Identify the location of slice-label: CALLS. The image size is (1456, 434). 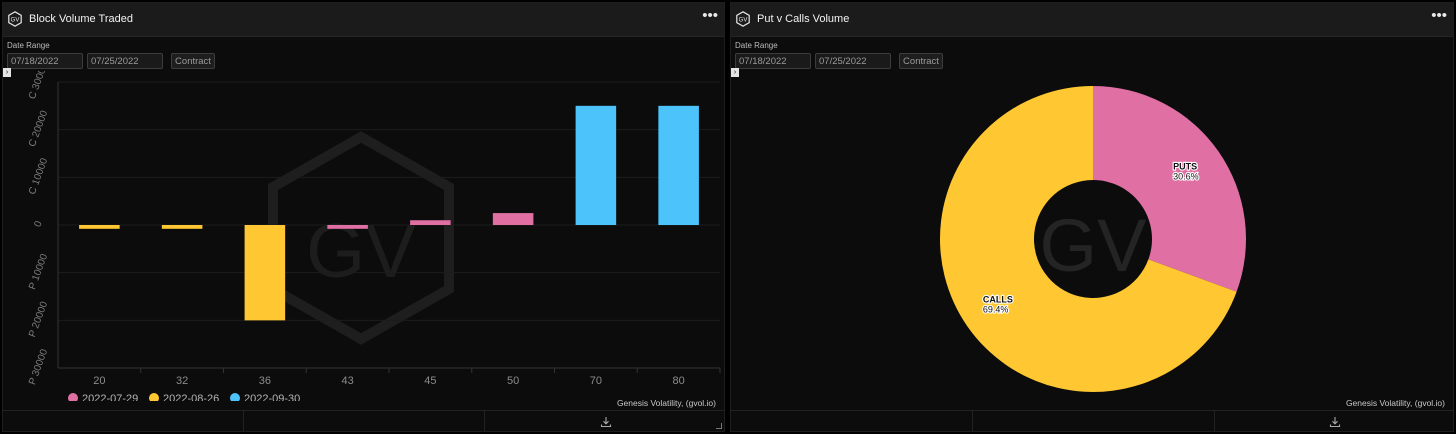
(998, 299).